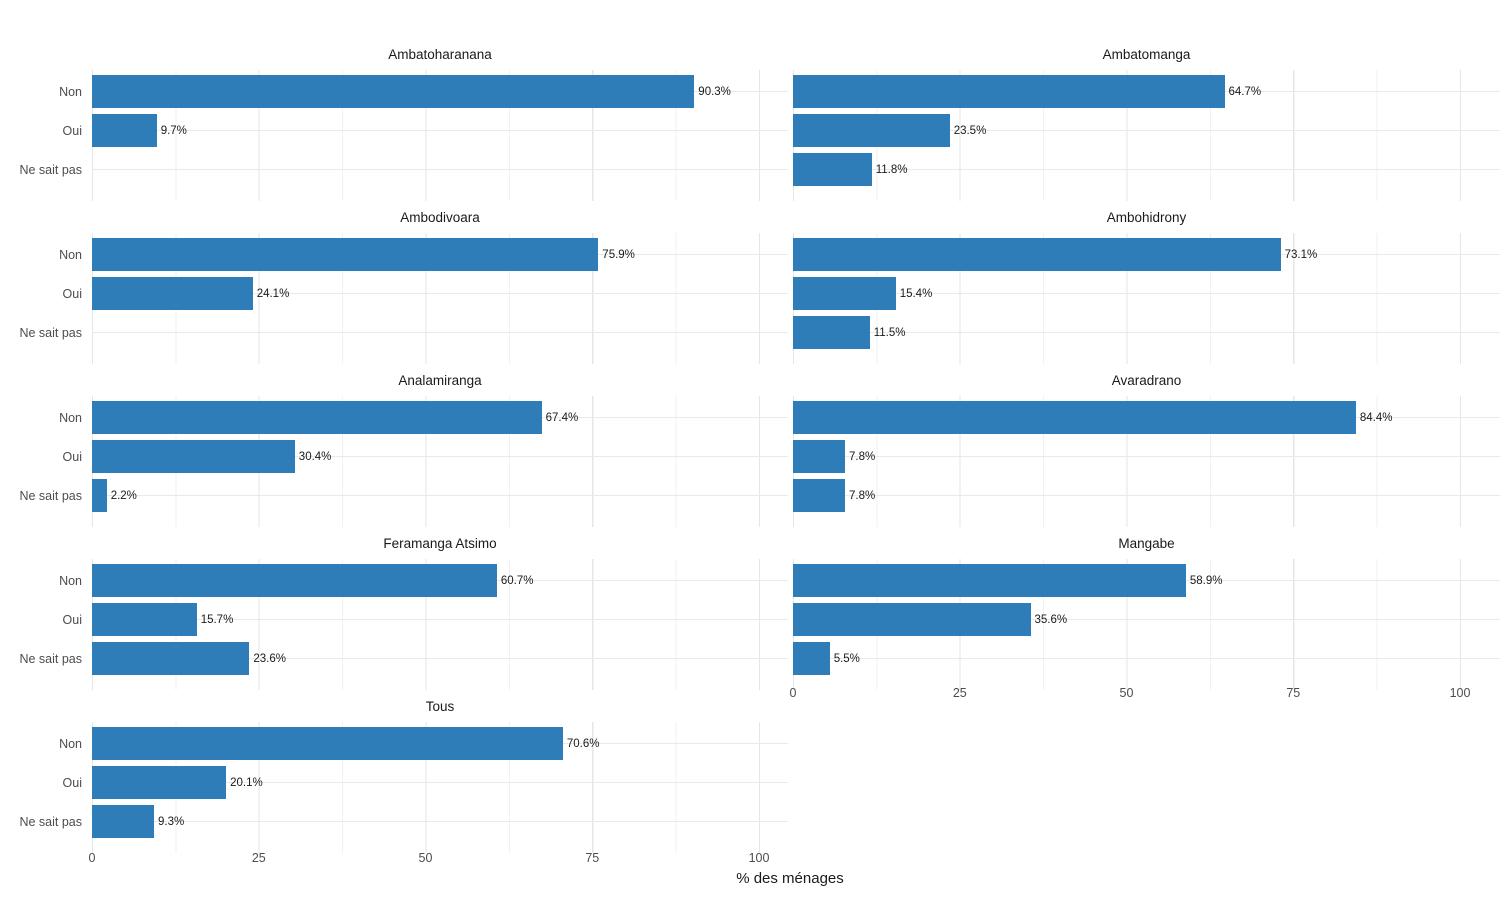 The image size is (1500, 900). I want to click on bar-value-label: 24.1%, so click(273, 293).